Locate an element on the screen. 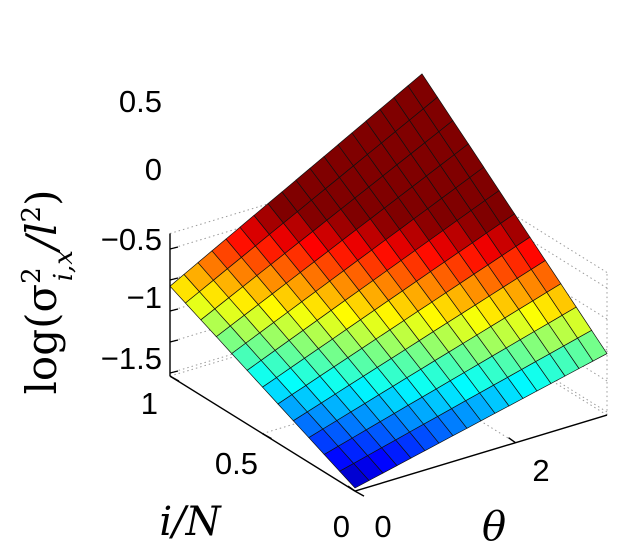 This screenshot has height=559, width=622. y-tick-label: 0.5 is located at coordinates (236, 463).